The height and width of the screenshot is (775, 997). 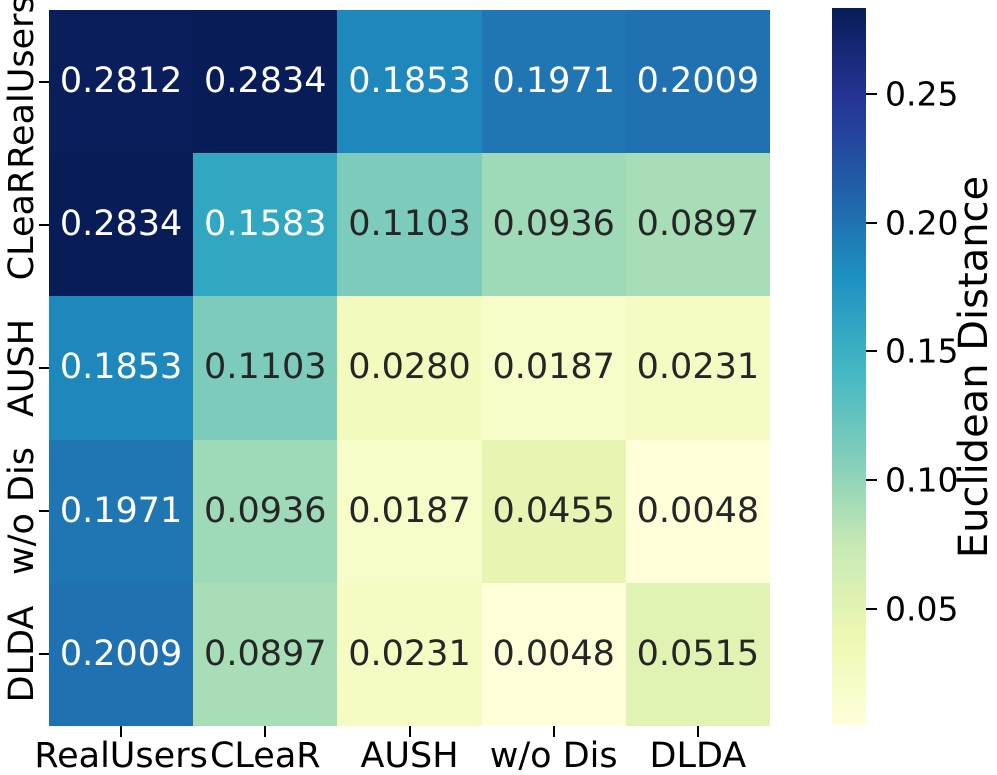 What do you see at coordinates (553, 755) in the screenshot?
I see `x-tick-label: w/o Dis` at bounding box center [553, 755].